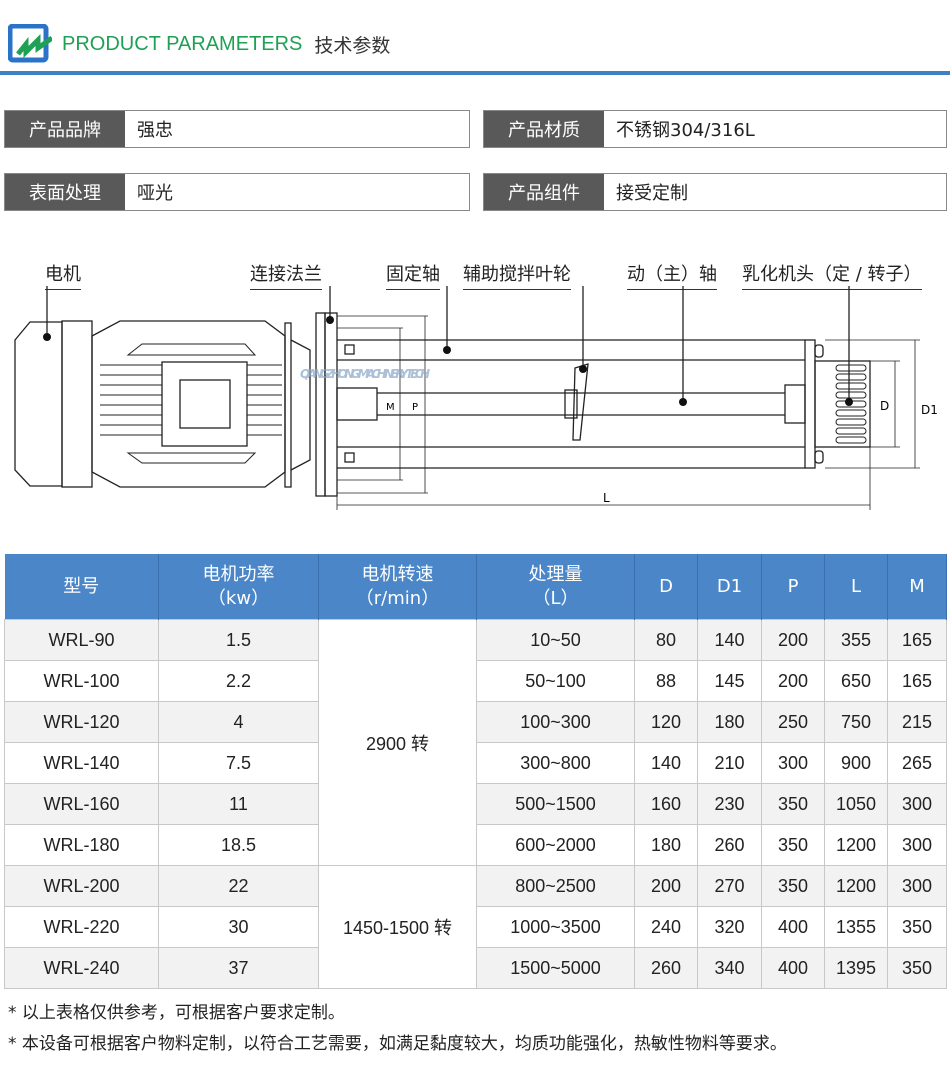  I want to click on cell-p: 250, so click(793, 722).